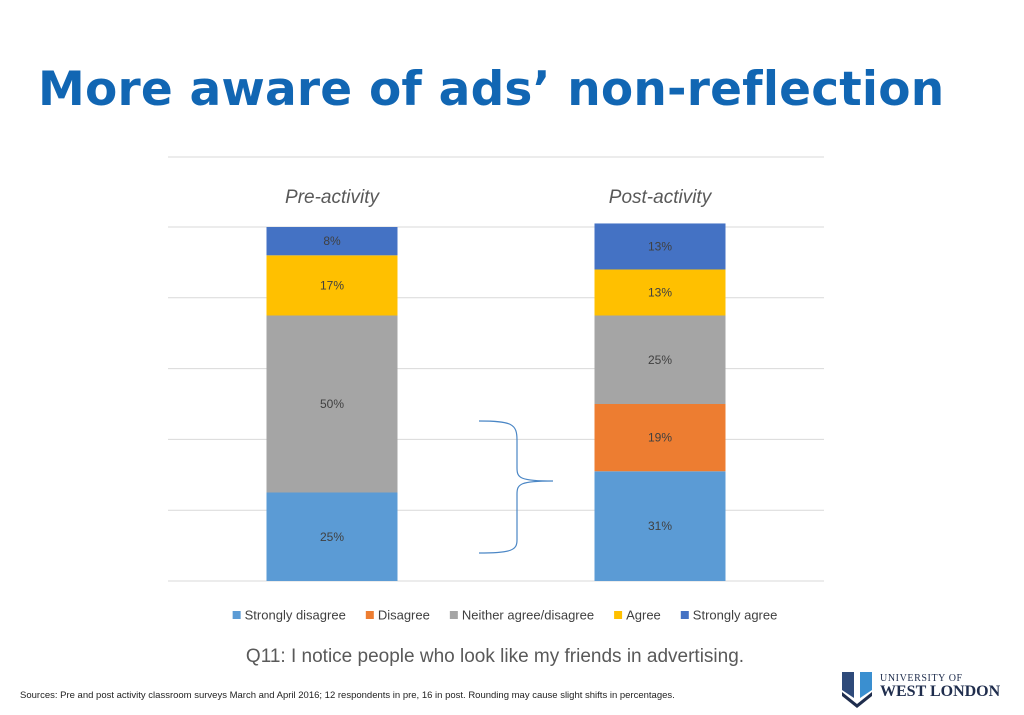 The height and width of the screenshot is (715, 1024). I want to click on legend-item: Strongly agree, so click(729, 615).